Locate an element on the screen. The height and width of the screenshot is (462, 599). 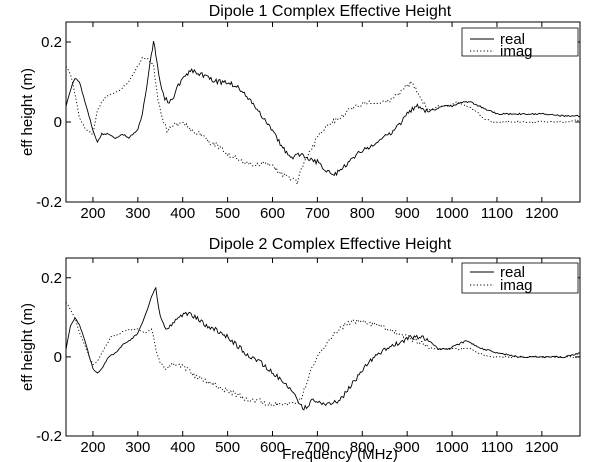
chart-title: Dipole 1 Complex Effective Height is located at coordinates (330, 11).